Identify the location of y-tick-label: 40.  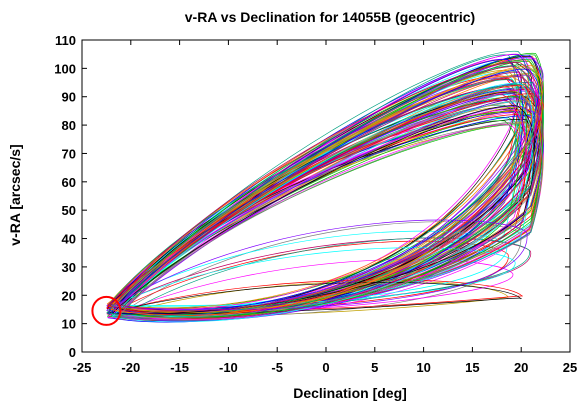
(69, 239).